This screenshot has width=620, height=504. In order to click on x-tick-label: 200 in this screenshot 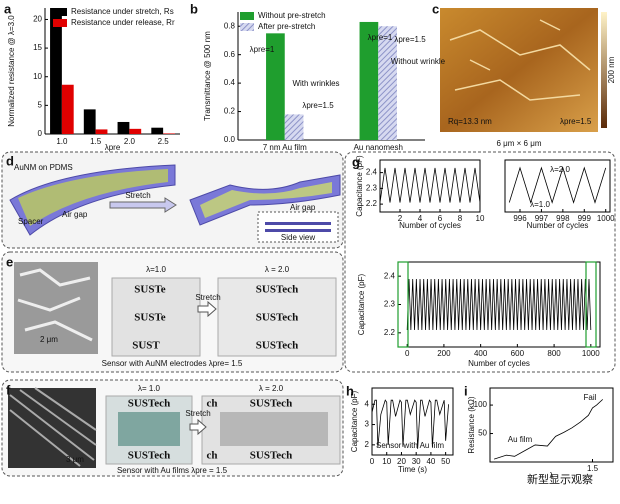, I will do `click(444, 353)`.